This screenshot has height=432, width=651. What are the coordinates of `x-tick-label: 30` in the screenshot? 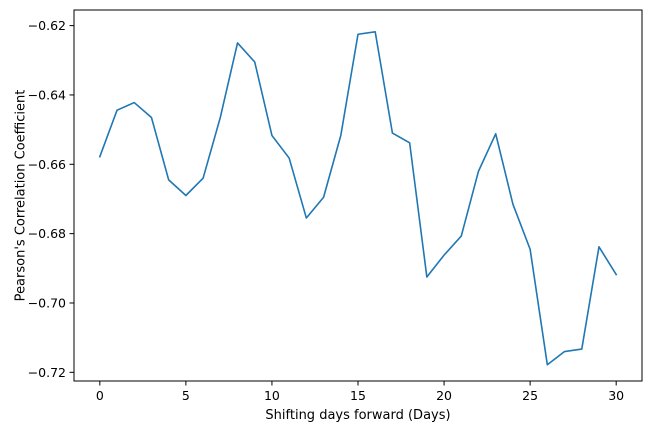 It's located at (616, 395).